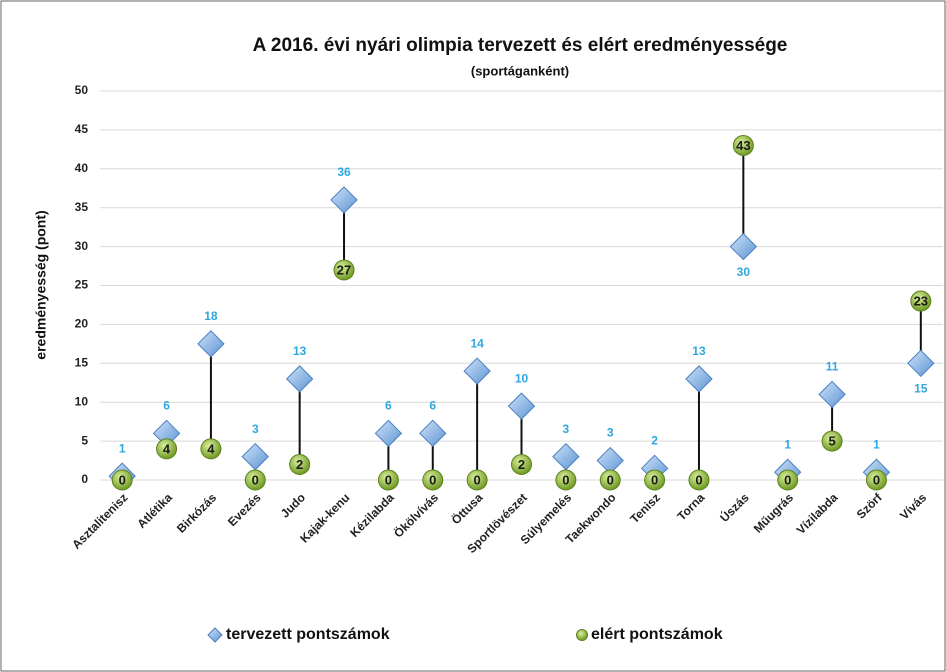  What do you see at coordinates (522, 378) in the screenshot?
I see `planned-label: 10` at bounding box center [522, 378].